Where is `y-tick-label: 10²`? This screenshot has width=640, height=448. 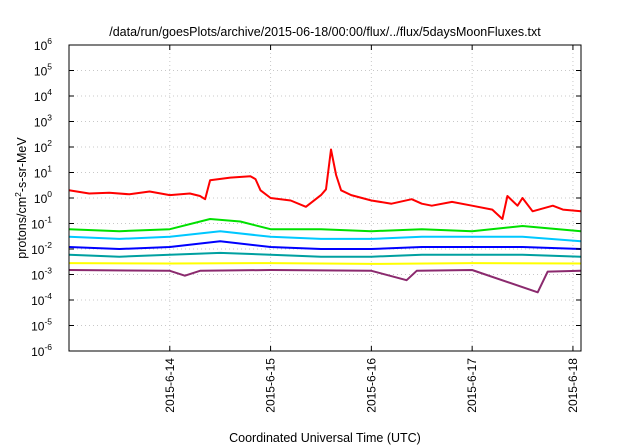
y-tick-label: 10² is located at coordinates (43, 146).